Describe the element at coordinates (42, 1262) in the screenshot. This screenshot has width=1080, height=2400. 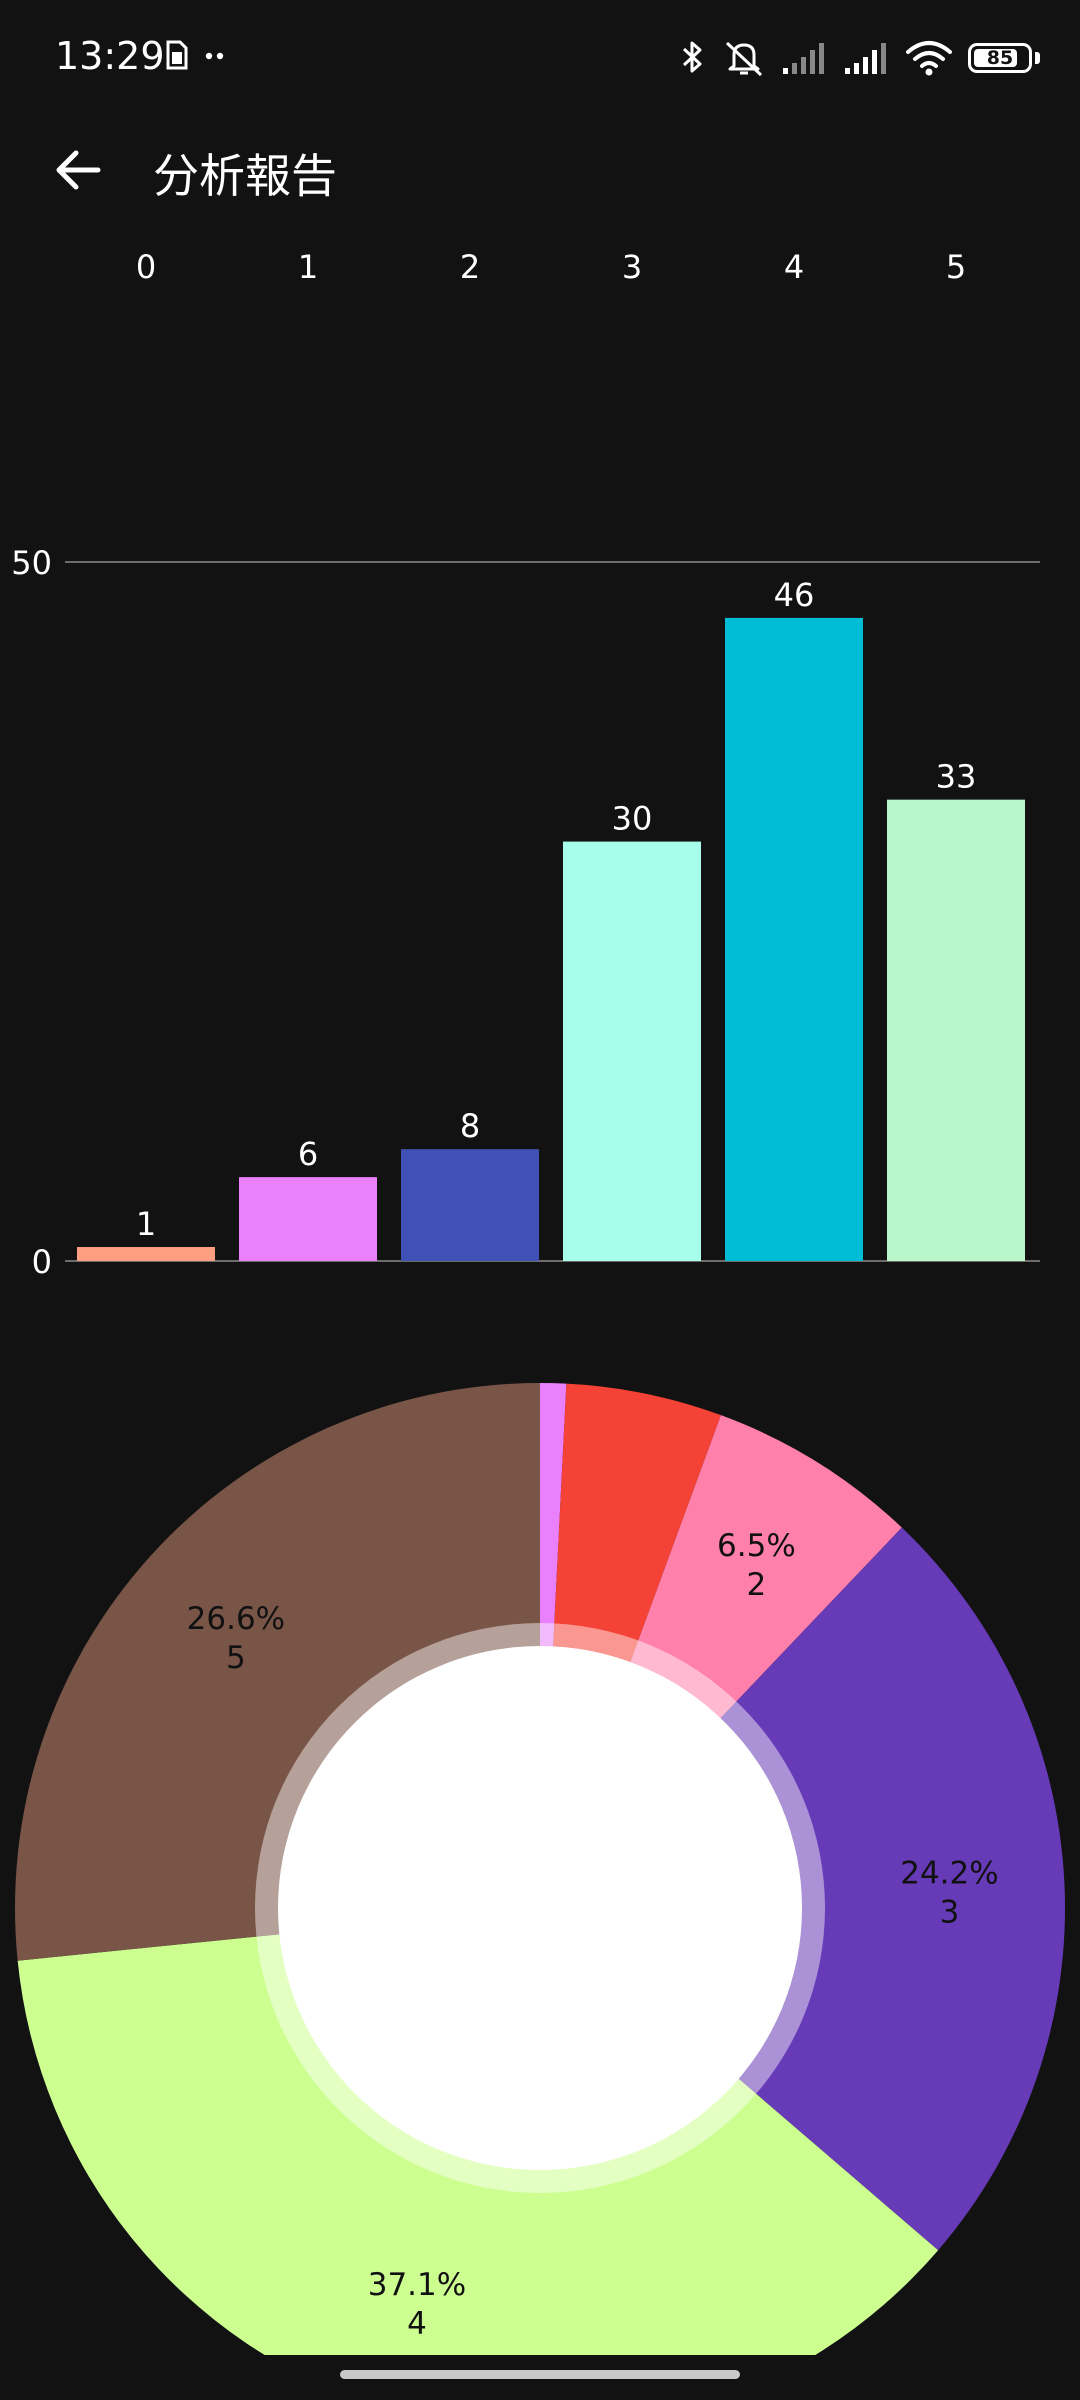
I see `y-tick-label: 0` at that location.